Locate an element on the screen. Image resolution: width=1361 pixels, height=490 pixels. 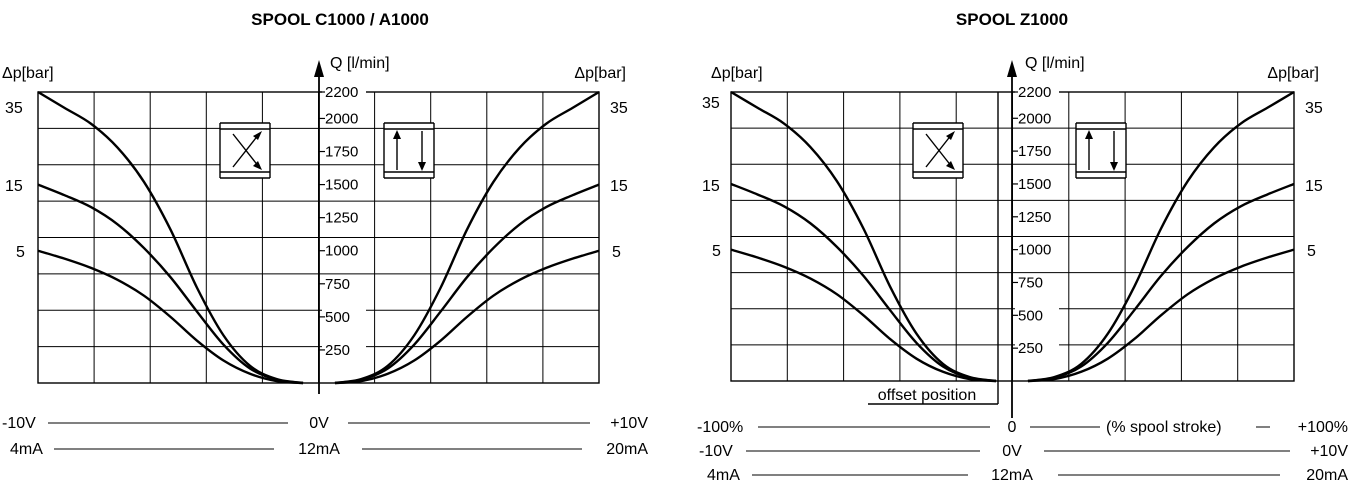
x-row2-center: 12mA is located at coordinates (319, 449).